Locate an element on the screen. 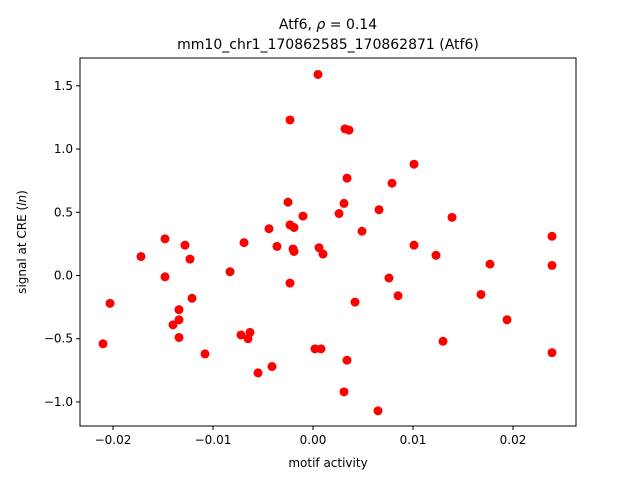  y-tick-label: 1.5 is located at coordinates (63, 86).